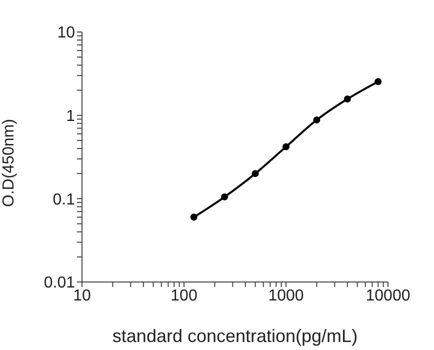 The image size is (434, 350). What do you see at coordinates (286, 295) in the screenshot?
I see `x-tick-label: 1000` at bounding box center [286, 295].